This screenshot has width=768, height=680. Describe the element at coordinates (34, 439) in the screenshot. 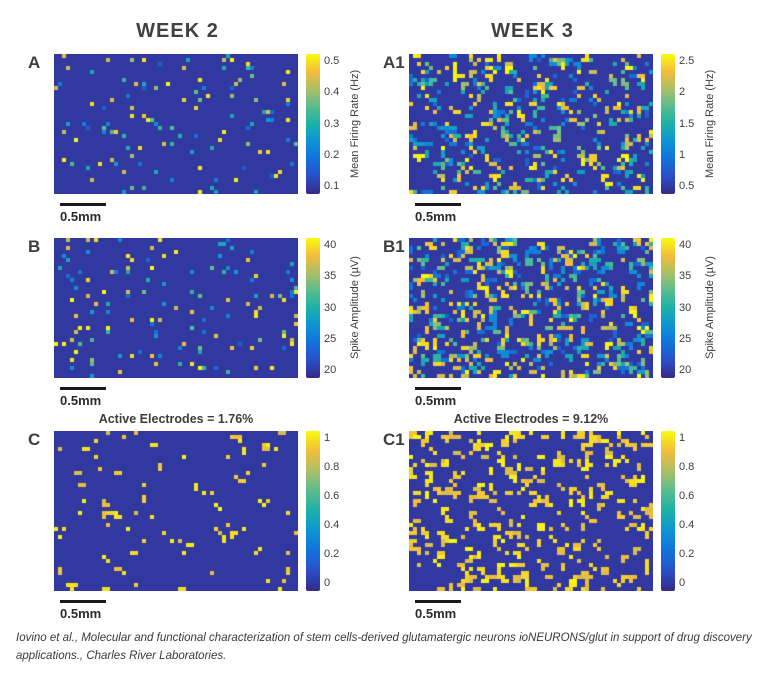

I see `panel-c-letter: C` at that location.